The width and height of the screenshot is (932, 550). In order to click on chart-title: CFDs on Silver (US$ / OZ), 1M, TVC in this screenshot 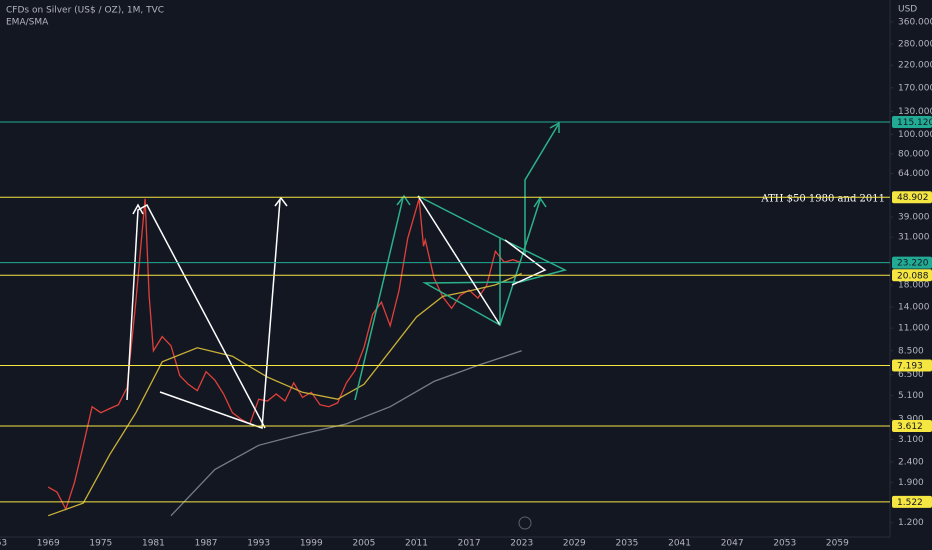, I will do `click(85, 11)`.